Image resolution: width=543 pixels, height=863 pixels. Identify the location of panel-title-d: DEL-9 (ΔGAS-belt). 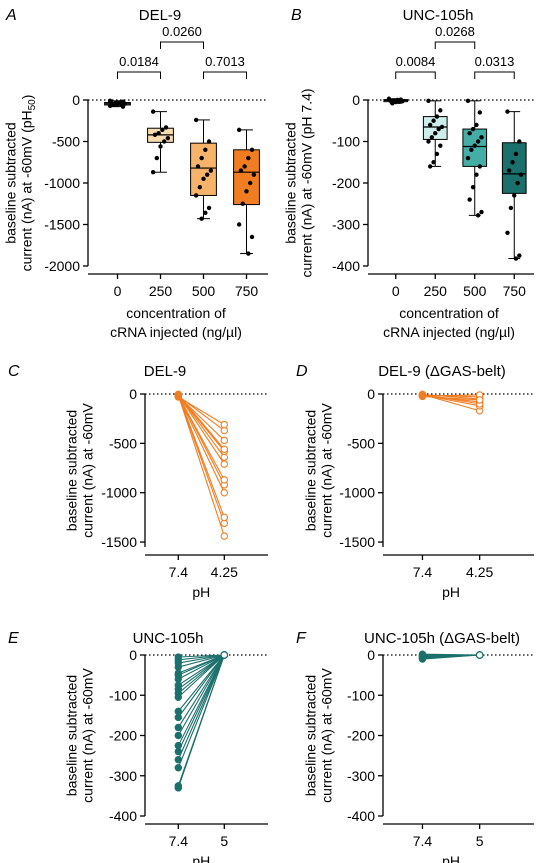
(442, 371).